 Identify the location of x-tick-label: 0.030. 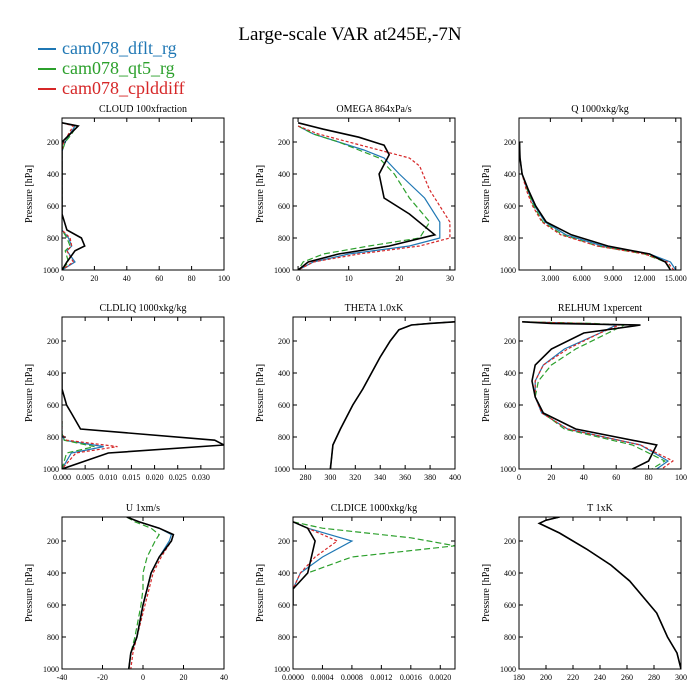
(201, 477).